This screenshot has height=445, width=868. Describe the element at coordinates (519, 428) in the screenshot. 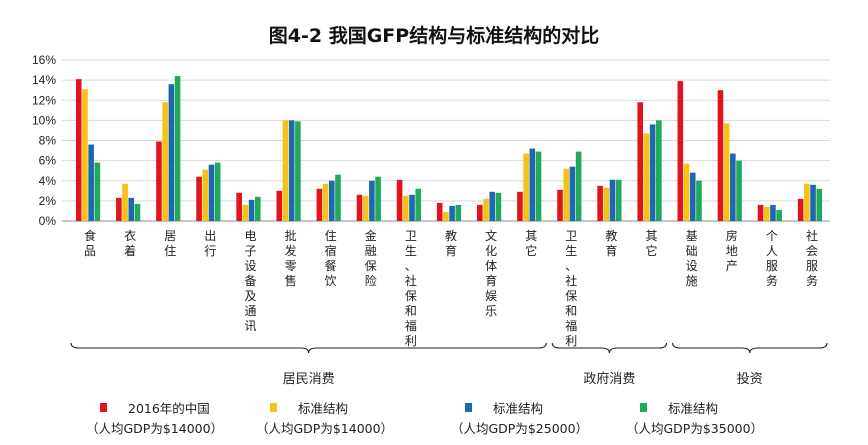

I see `legend-note: （人均GDP为$25000）` at that location.